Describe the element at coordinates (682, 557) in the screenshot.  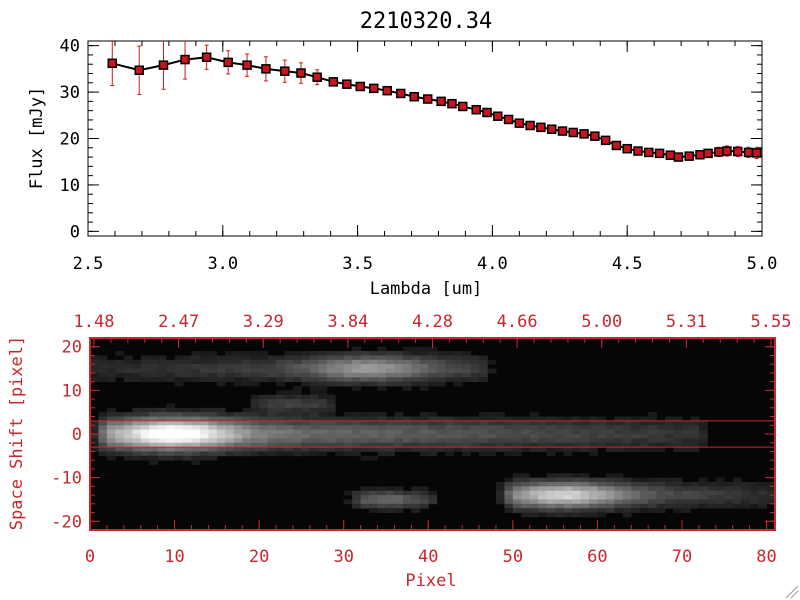
I see `x-tick-label: 70` at that location.